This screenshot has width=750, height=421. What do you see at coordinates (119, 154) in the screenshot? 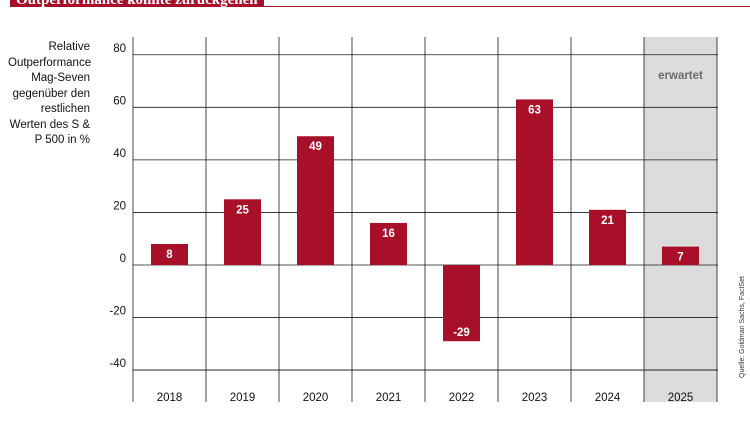
I see `y-tick-label: 40` at bounding box center [119, 154].